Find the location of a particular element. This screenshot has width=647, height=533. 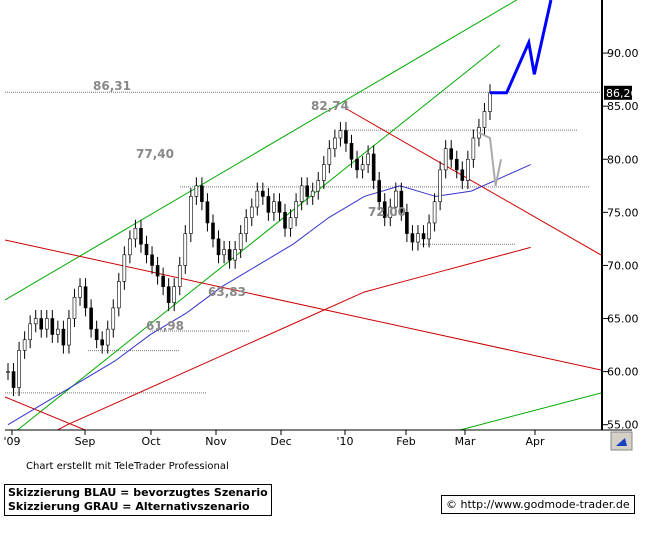

y-tick-label: 70.00 is located at coordinates (623, 265).